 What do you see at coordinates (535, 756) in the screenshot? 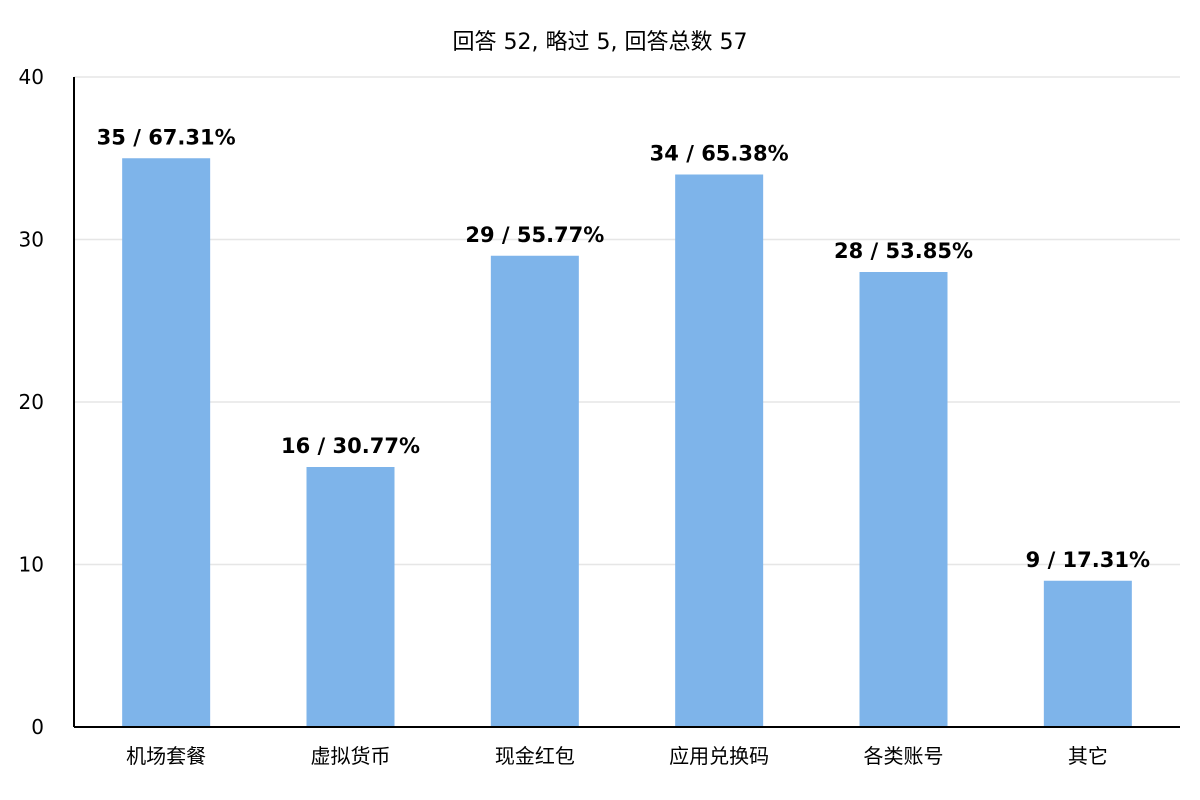
I see `x-tick-label: 现金红包` at bounding box center [535, 756].